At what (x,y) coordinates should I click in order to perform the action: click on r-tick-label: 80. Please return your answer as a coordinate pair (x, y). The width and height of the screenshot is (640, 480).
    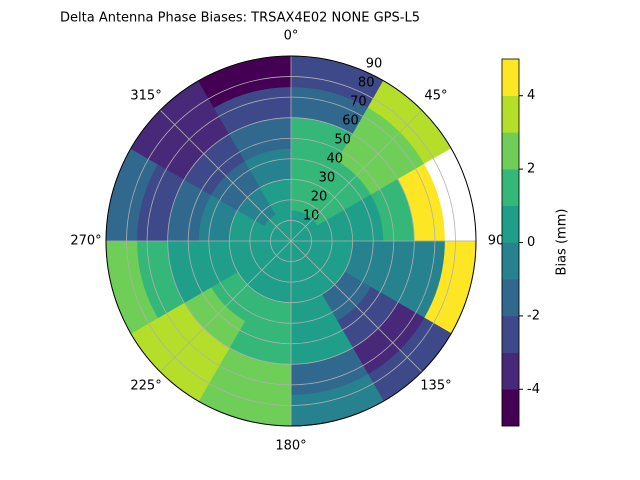
    Looking at the image, I should click on (366, 83).